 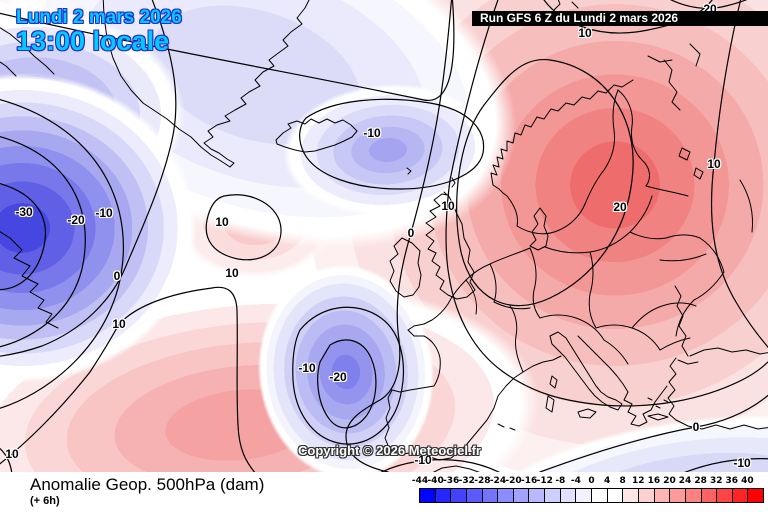 What do you see at coordinates (620, 18) in the screenshot?
I see `model-run-bar: Run GFS 6 Z du Lundi 2 mars 2026` at bounding box center [620, 18].